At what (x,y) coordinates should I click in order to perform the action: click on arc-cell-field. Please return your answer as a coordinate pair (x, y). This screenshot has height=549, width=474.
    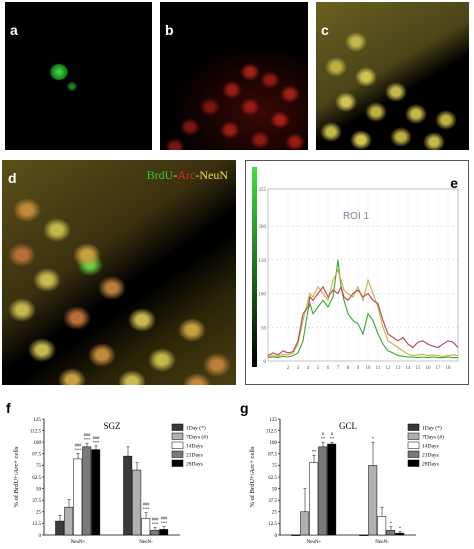
    Looking at the image, I should click on (234, 76).